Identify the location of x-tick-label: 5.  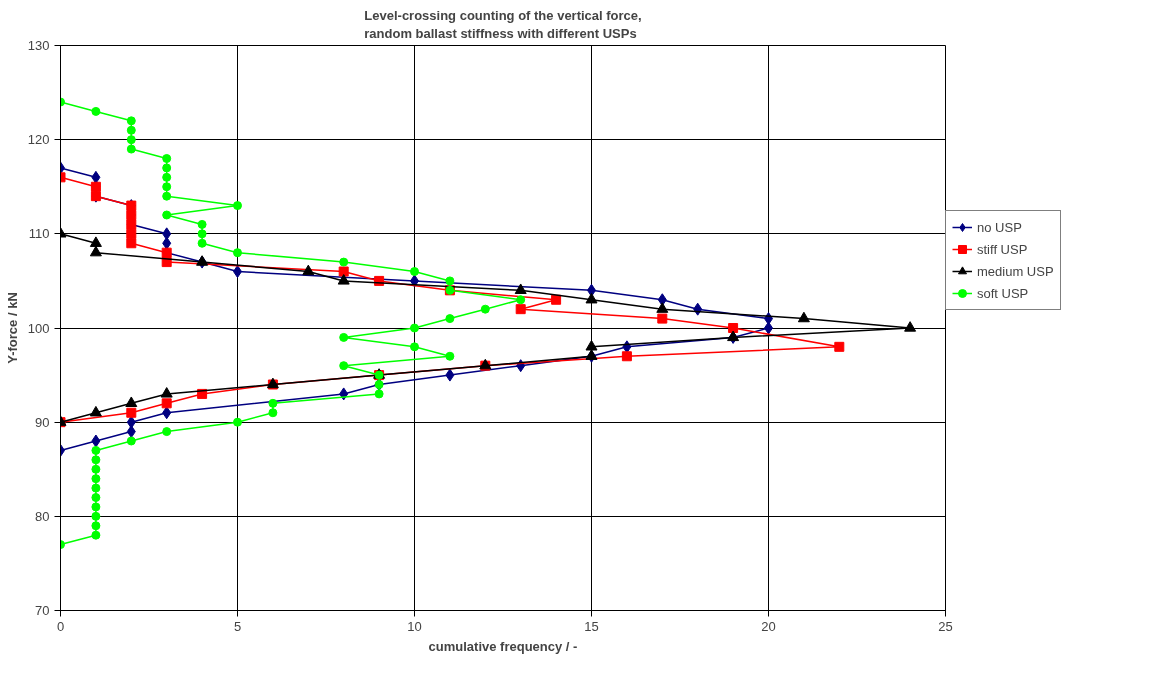
(237, 626).